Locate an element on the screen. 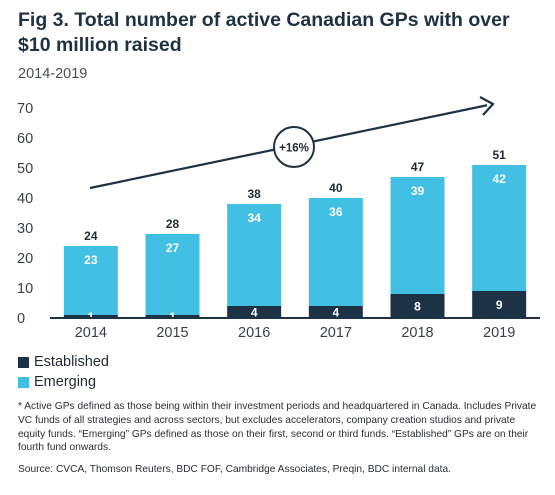  x-tick-label: 2016 is located at coordinates (254, 333).